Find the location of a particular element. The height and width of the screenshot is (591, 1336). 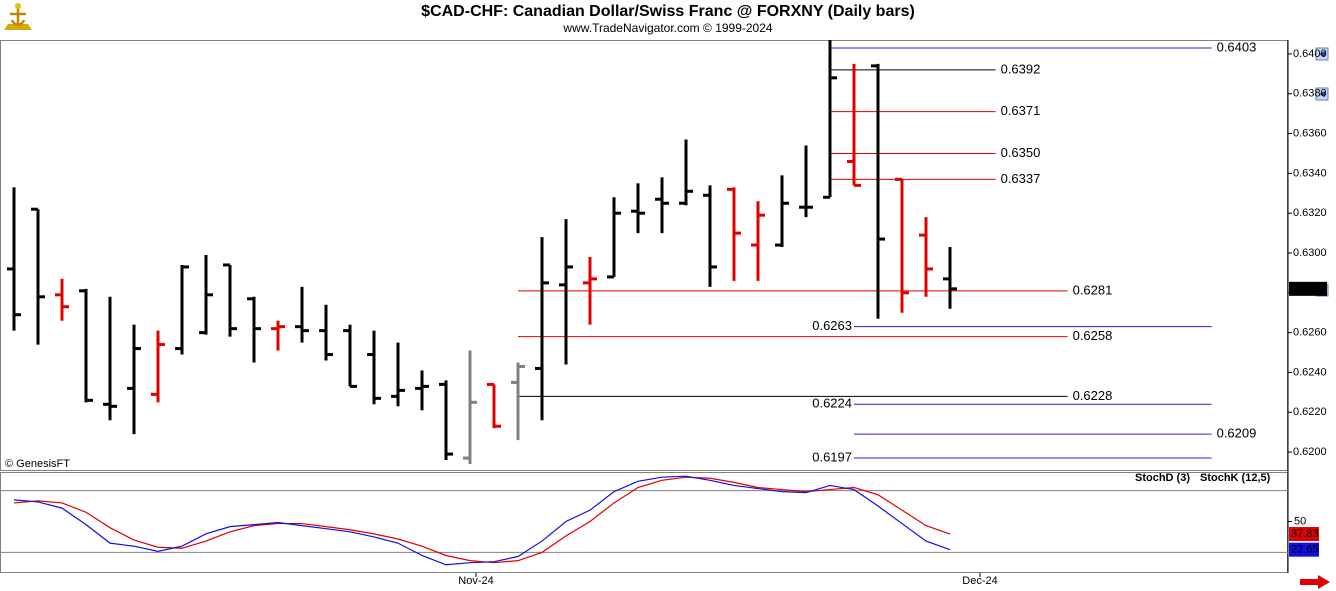

last-price-label: 0.6282 is located at coordinates (1308, 289).